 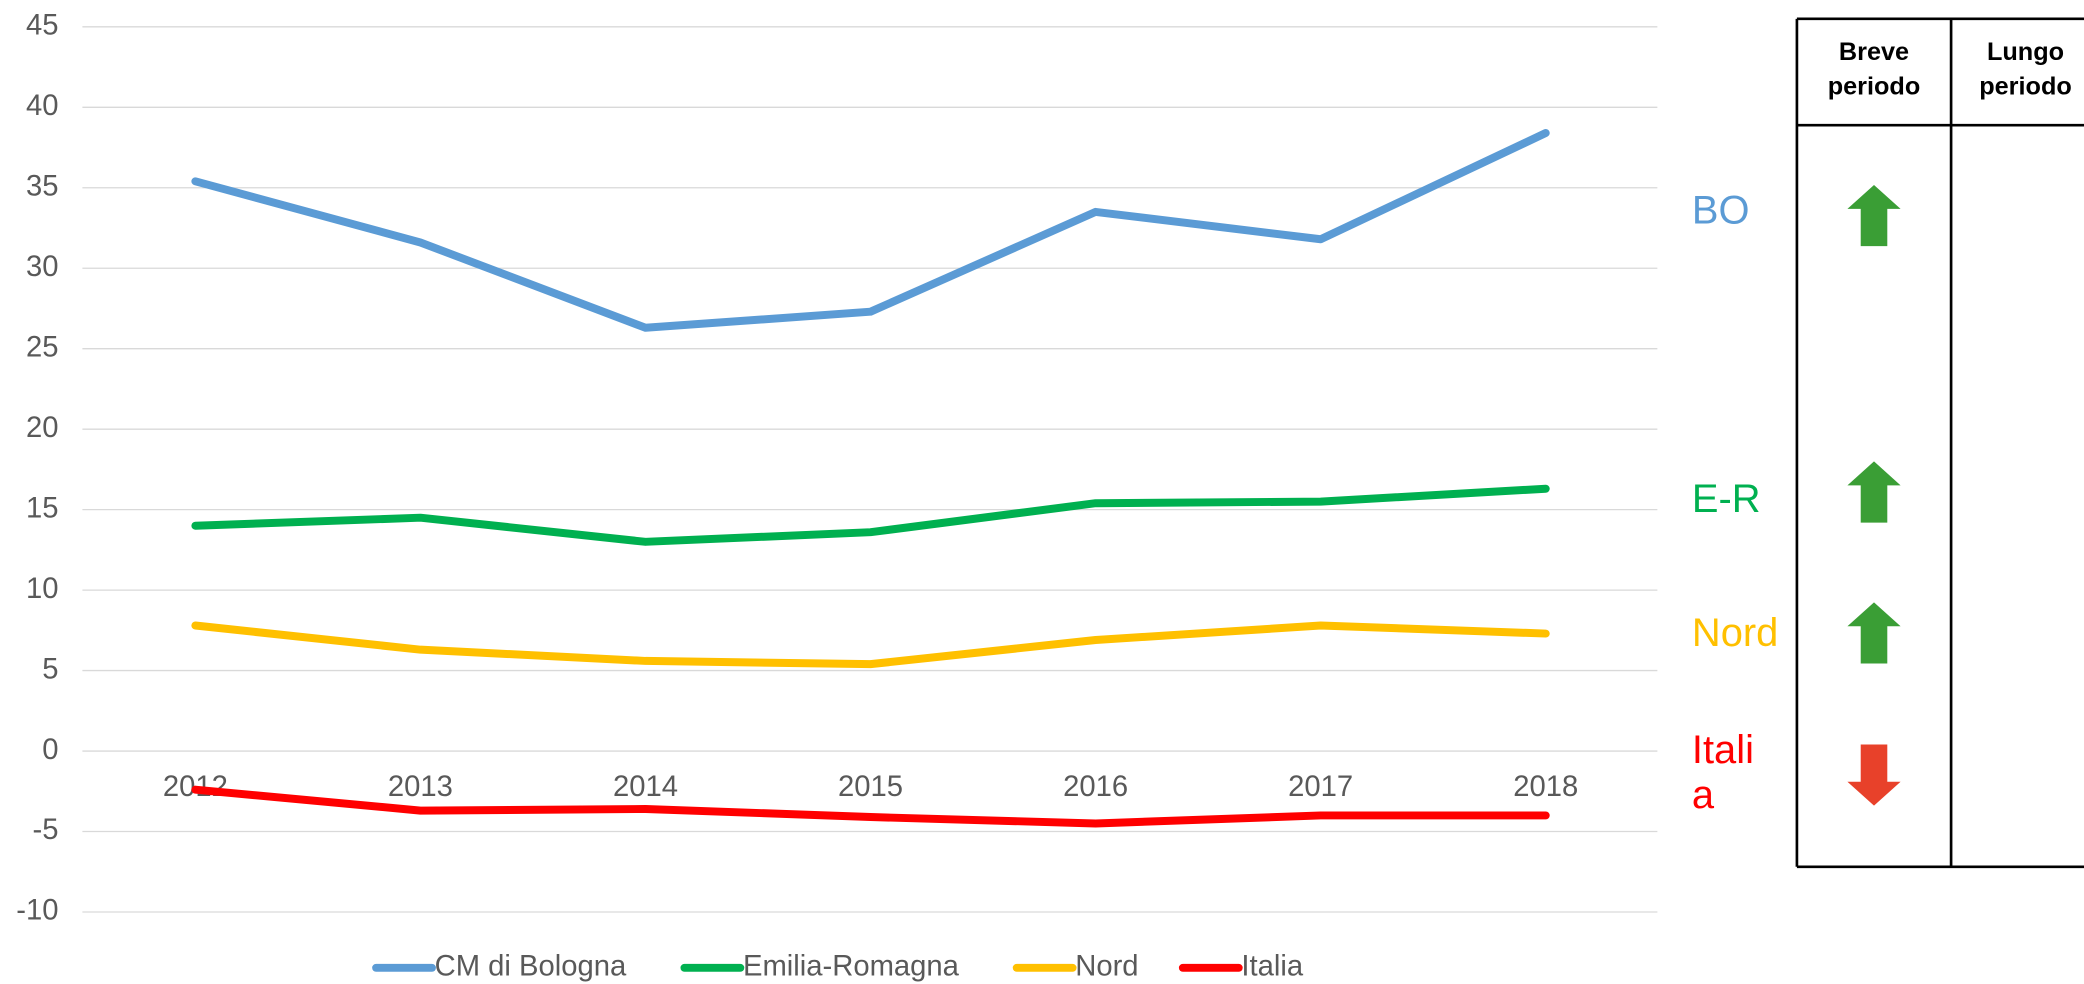 What do you see at coordinates (645, 787) in the screenshot?
I see `x-tick-label: 2014` at bounding box center [645, 787].